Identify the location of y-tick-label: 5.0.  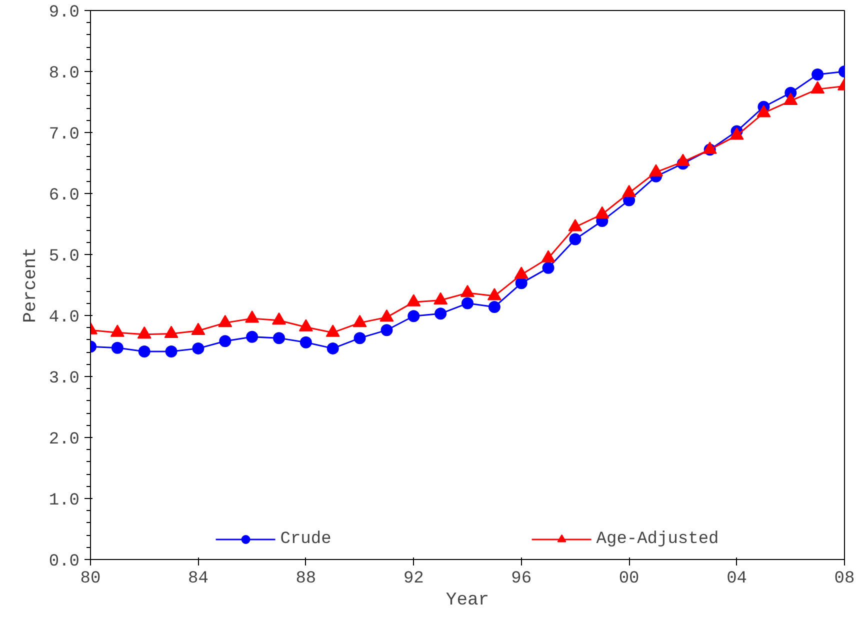
(64, 257).